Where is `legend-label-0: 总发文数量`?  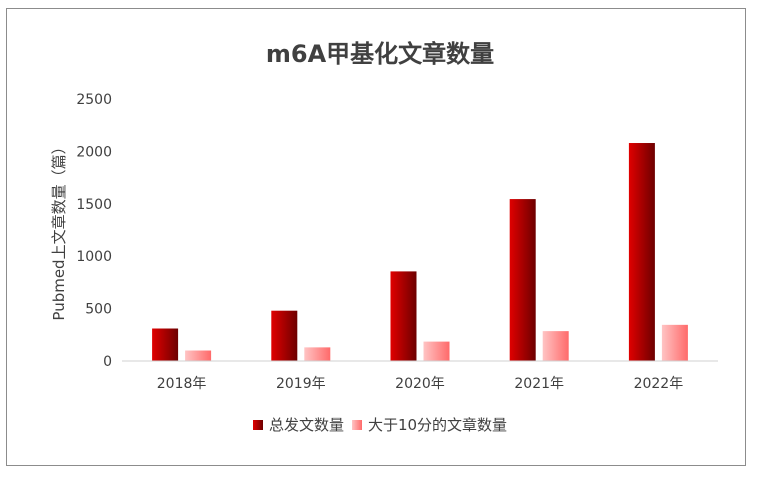
legend-label-0: 总发文数量 is located at coordinates (306, 425).